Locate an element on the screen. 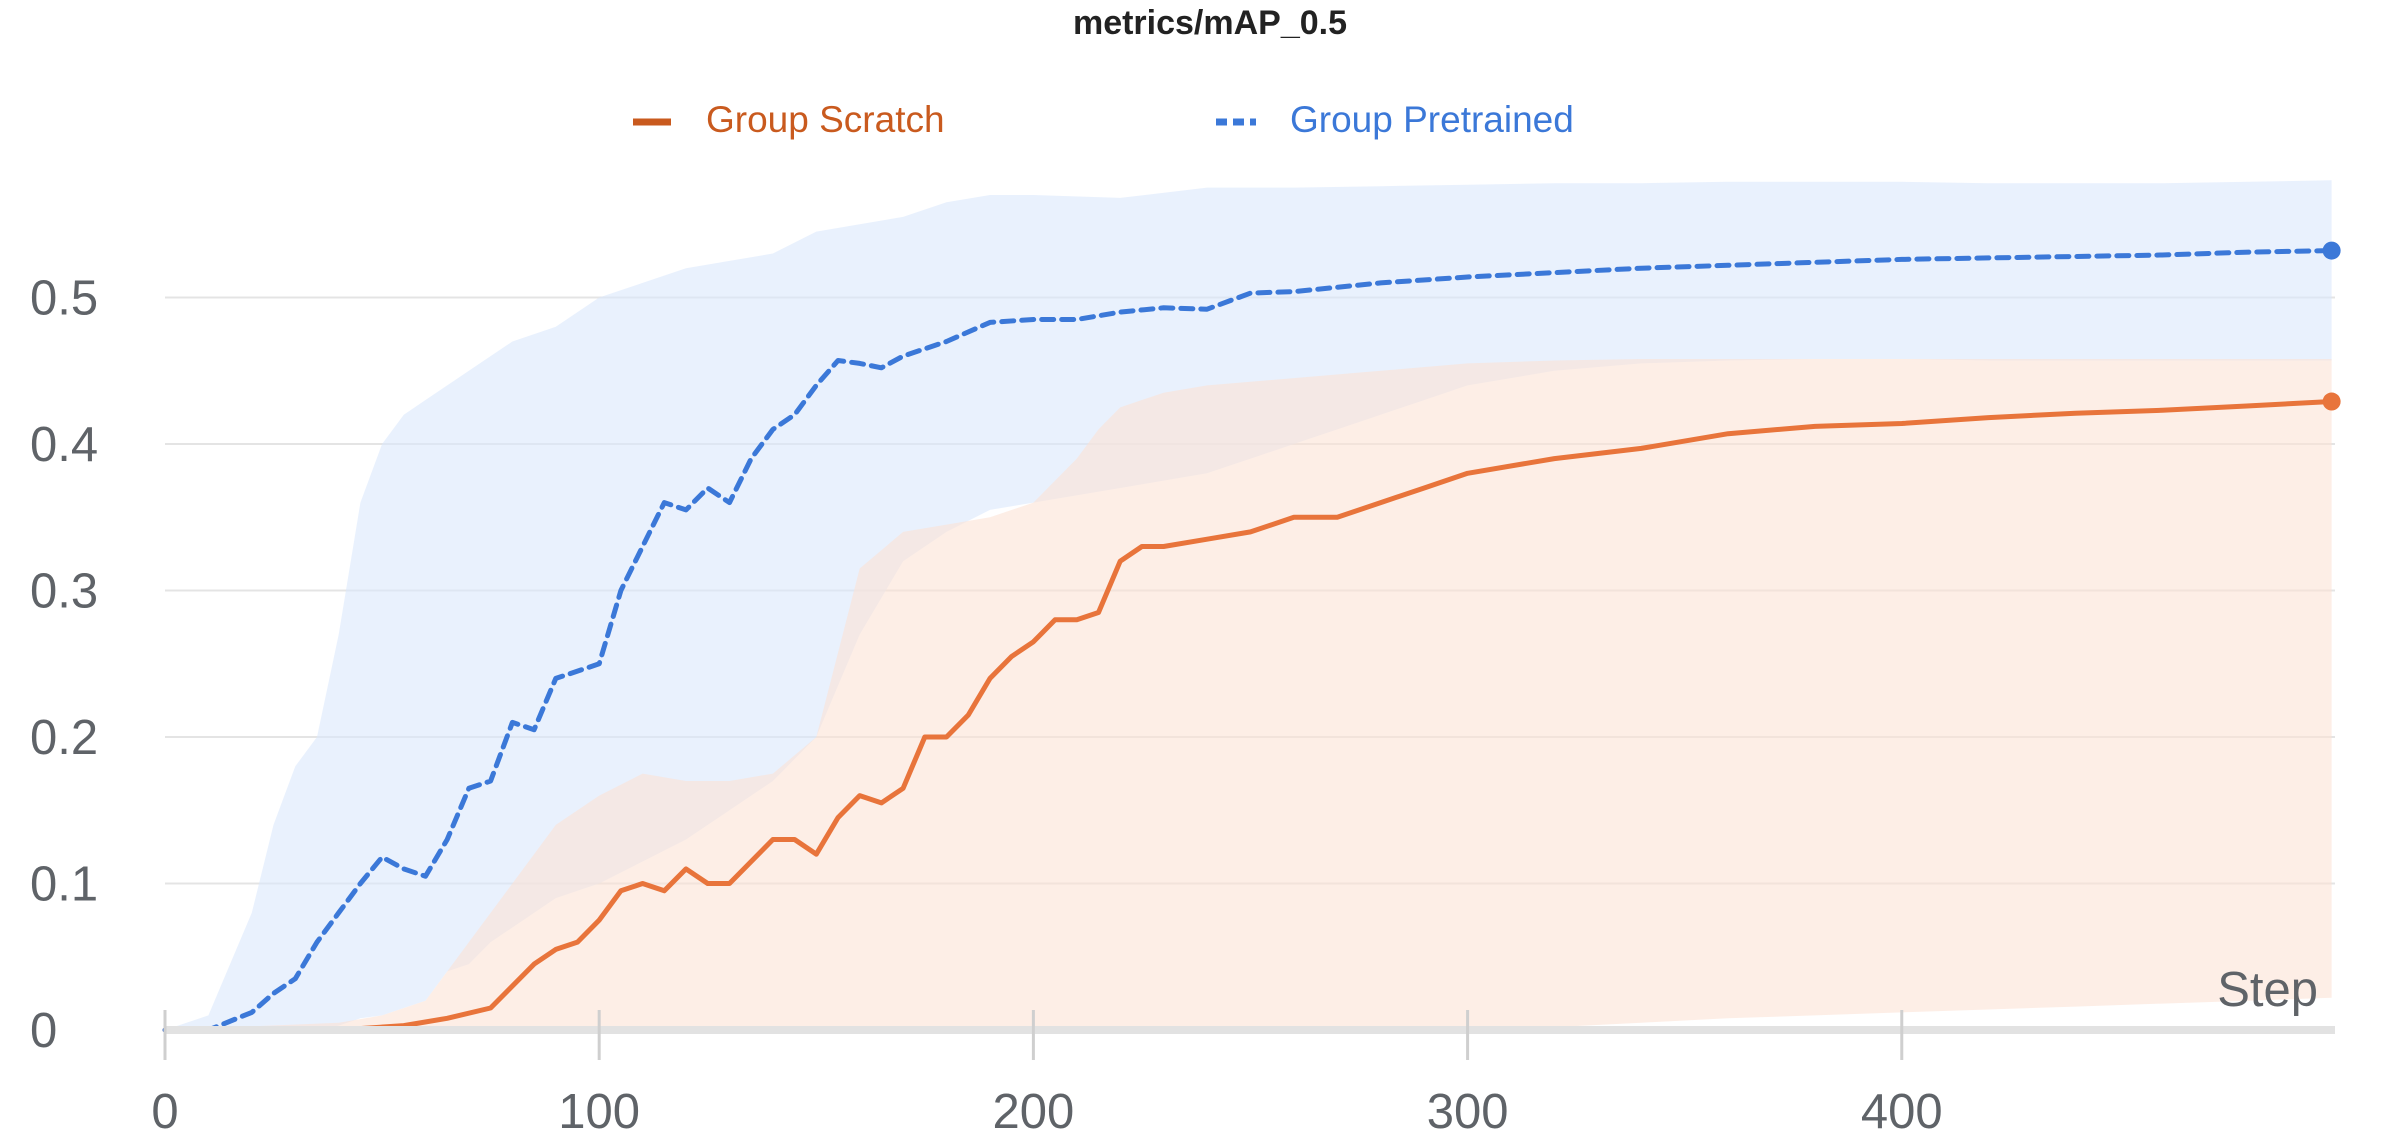  legend-label-scratch: Group Scratch is located at coordinates (825, 119).